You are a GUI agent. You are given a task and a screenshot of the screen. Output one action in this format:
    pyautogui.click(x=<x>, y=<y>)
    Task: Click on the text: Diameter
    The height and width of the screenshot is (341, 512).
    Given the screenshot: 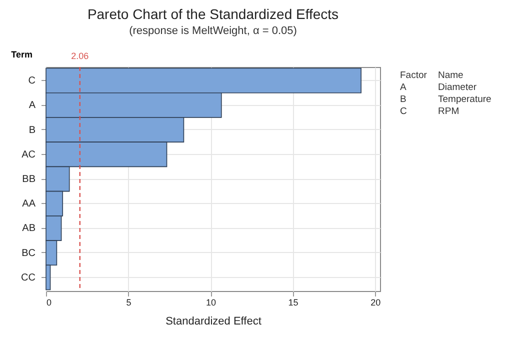 What is the action you would take?
    pyautogui.click(x=458, y=88)
    